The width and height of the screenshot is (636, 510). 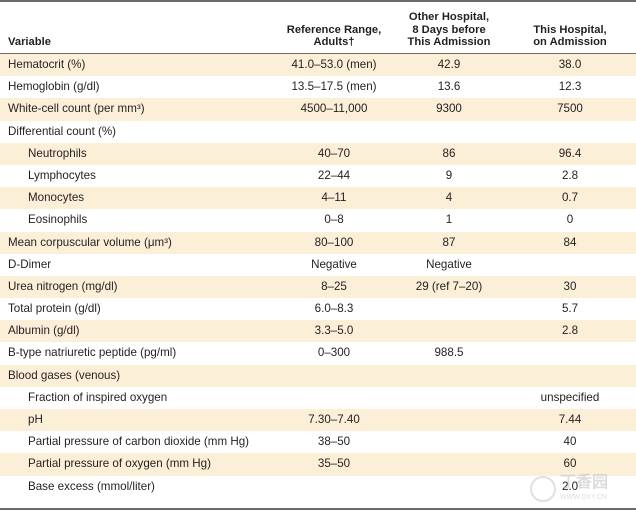 I want to click on cell-variable: Base excess (mmol/liter), so click(x=91, y=486).